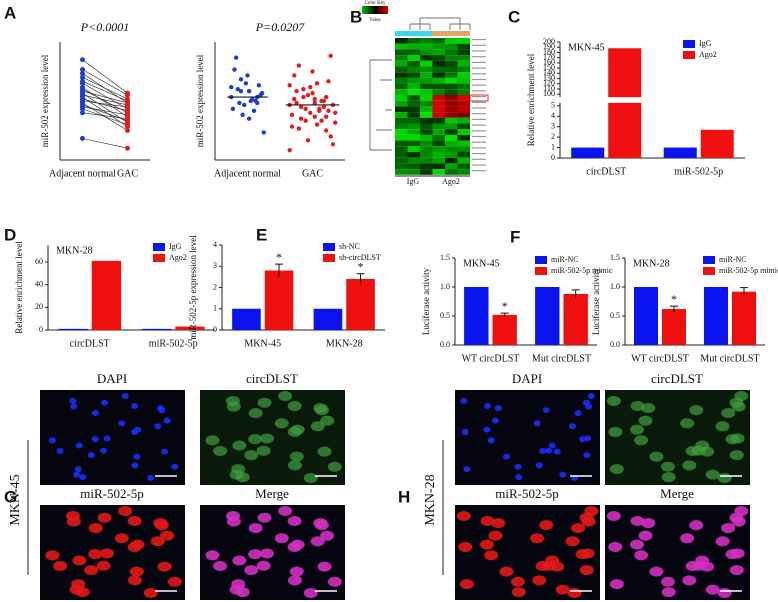 This screenshot has height=602, width=778. Describe the element at coordinates (440, 23) in the screenshot. I see `dendrogram` at that location.